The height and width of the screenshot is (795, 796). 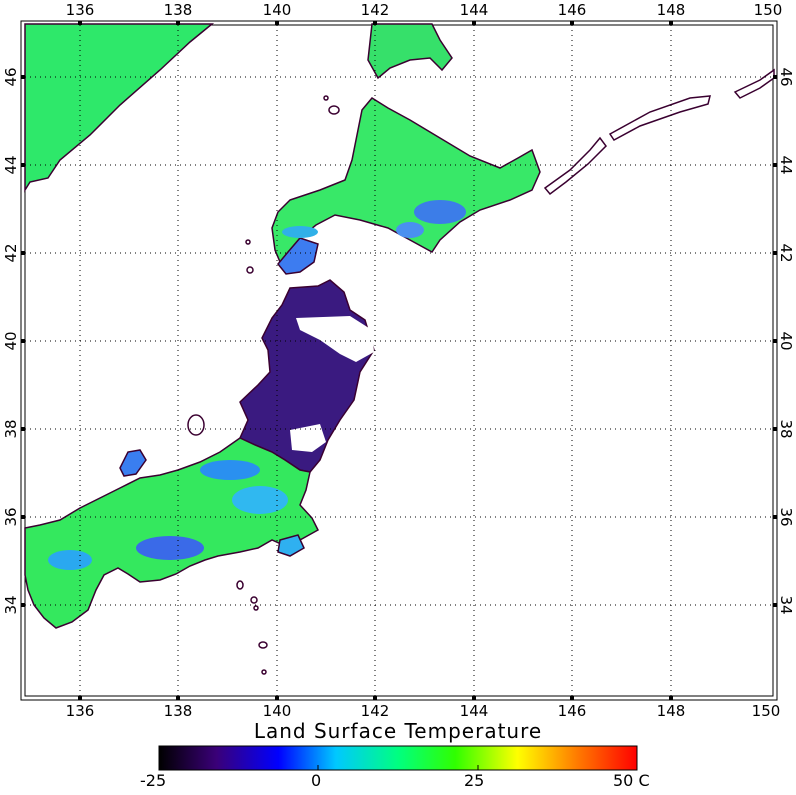 I want to click on colorbar-title: Land Surface Temperature, so click(x=398, y=731).